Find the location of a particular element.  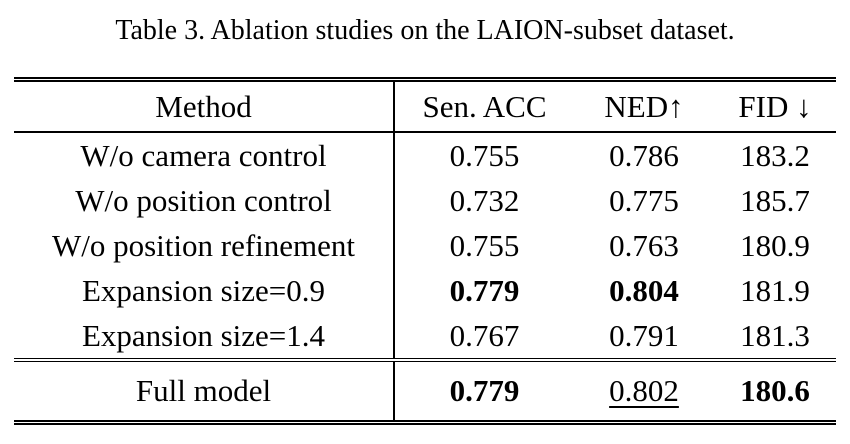

method-cell: Full model is located at coordinates (204, 389).